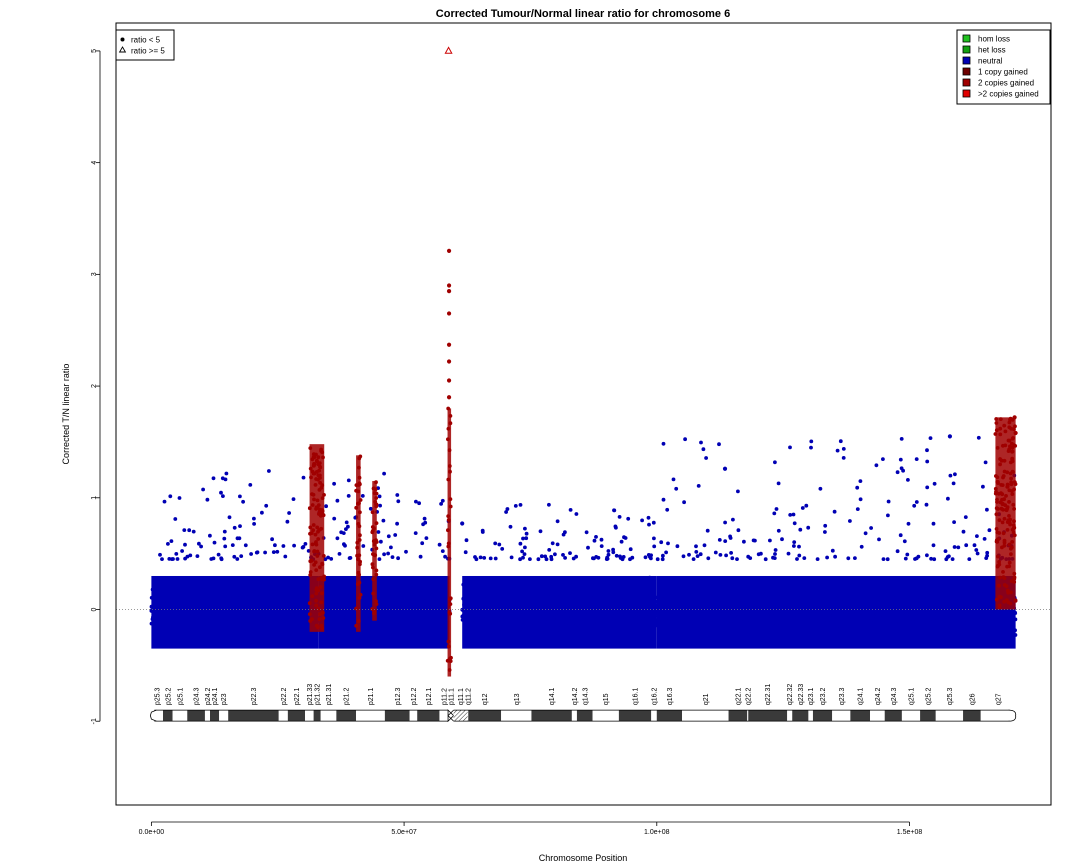 This screenshot has width=1080, height=864. I want to click on neutral-points, so click(559, 571).